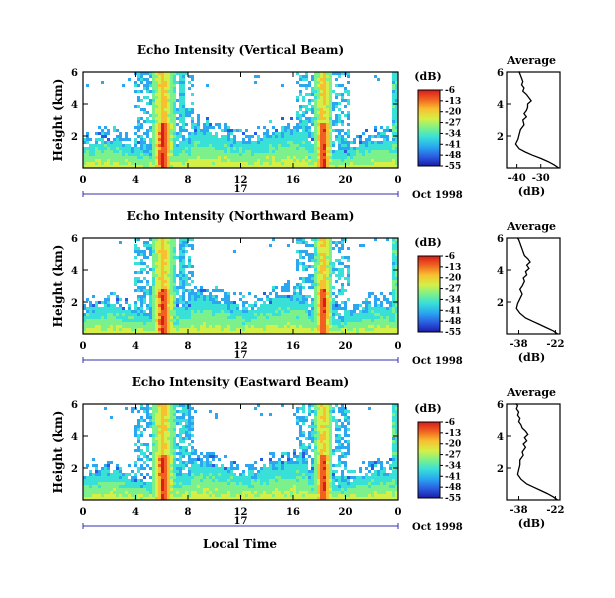  Describe the element at coordinates (188, 346) in the screenshot. I see `x-tick-label: 8` at that location.